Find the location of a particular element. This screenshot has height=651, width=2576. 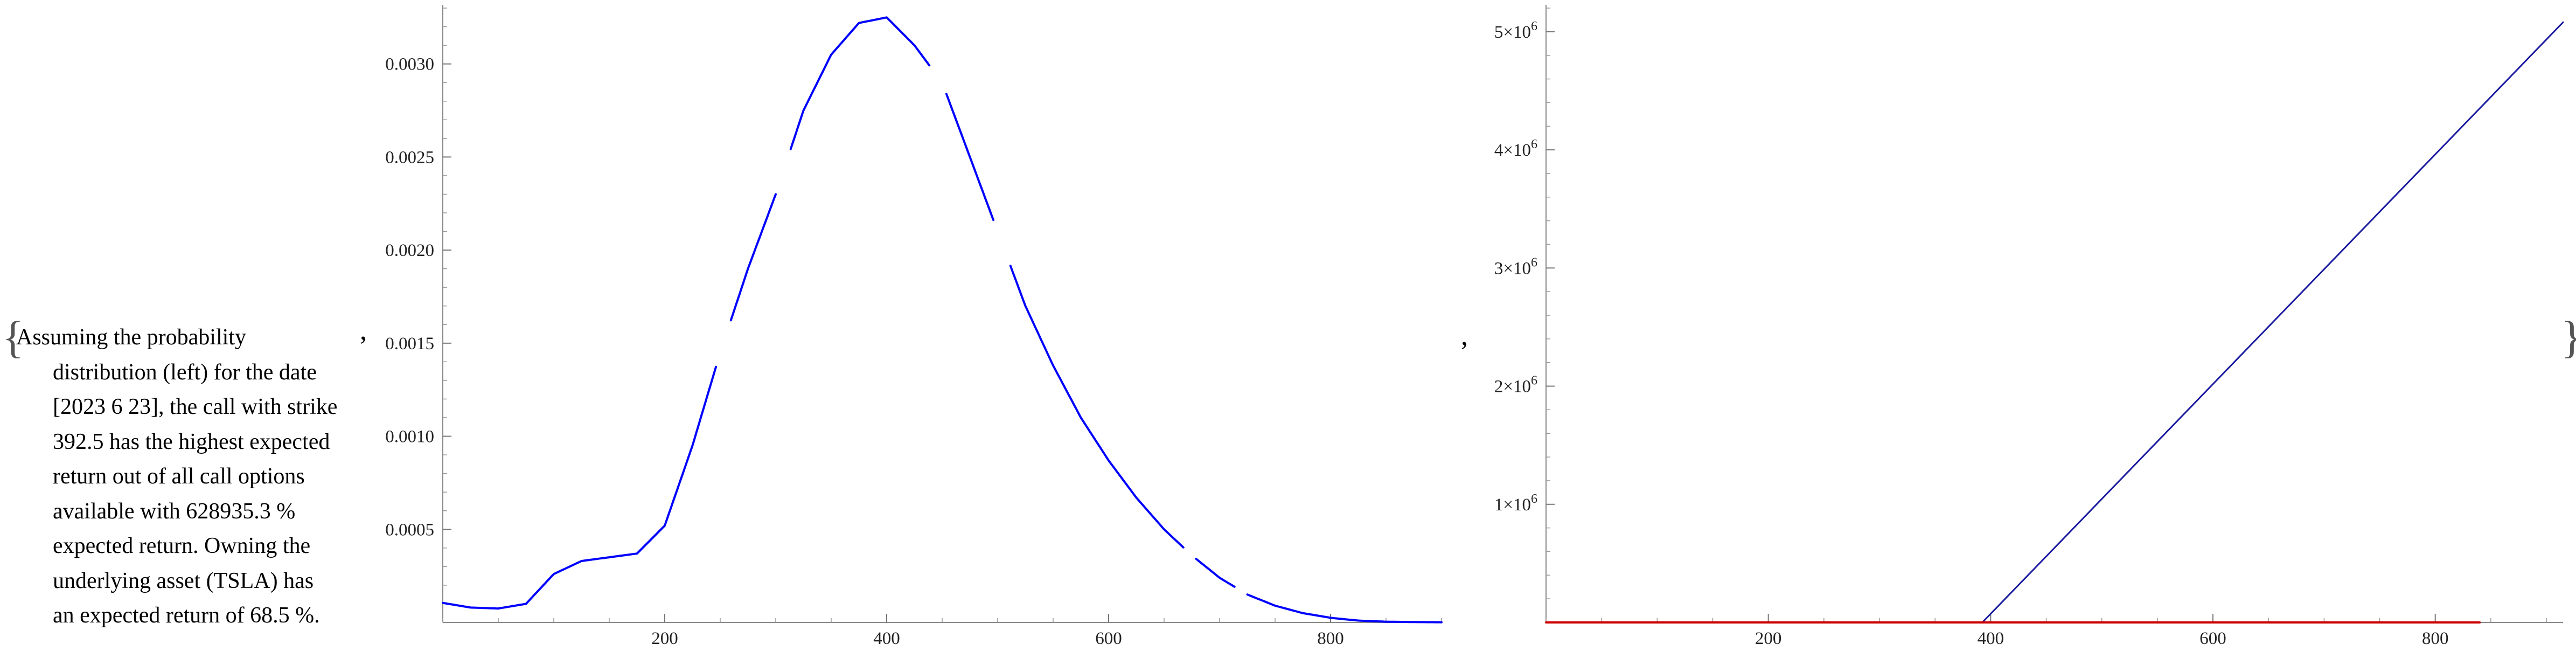

description-line: [2023 6 23], the call with strike is located at coordinates (196, 407).